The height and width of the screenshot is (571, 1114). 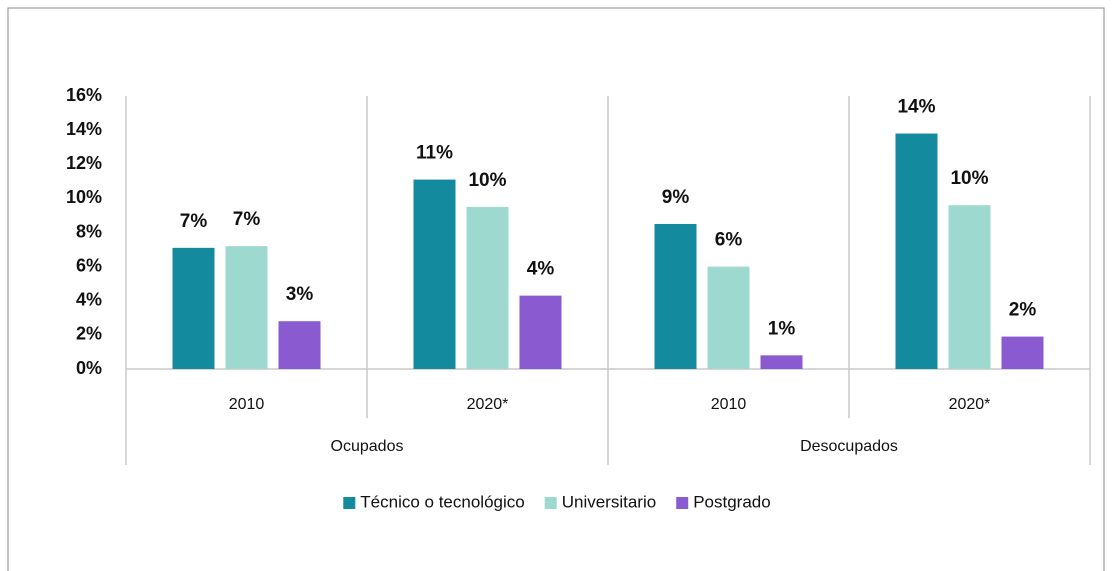 What do you see at coordinates (541, 269) in the screenshot?
I see `data-label: 4%` at bounding box center [541, 269].